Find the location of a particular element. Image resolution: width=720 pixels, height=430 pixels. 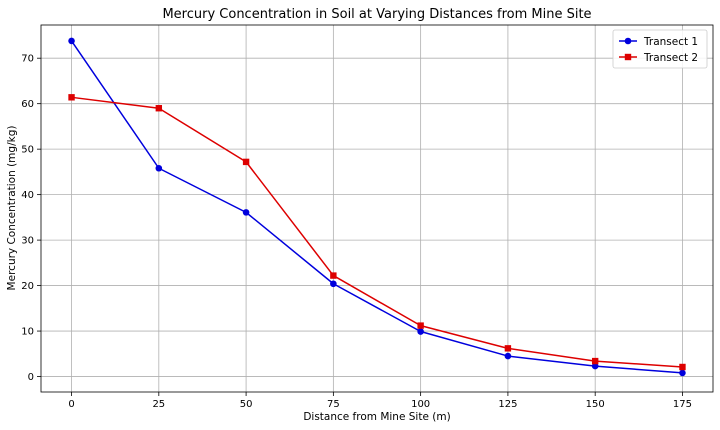

y-tick-label: 60 is located at coordinates (27, 104).